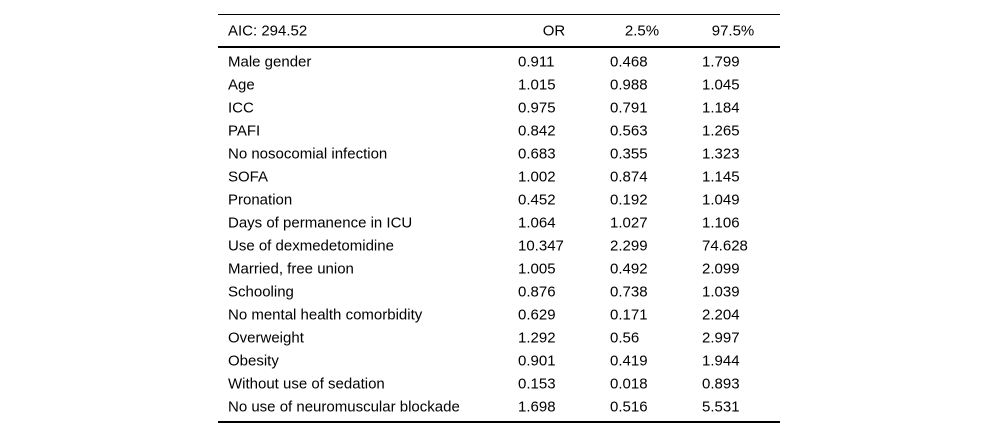 This screenshot has height=438, width=1000. Describe the element at coordinates (537, 337) in the screenshot. I see `or-value: 1.292` at that location.